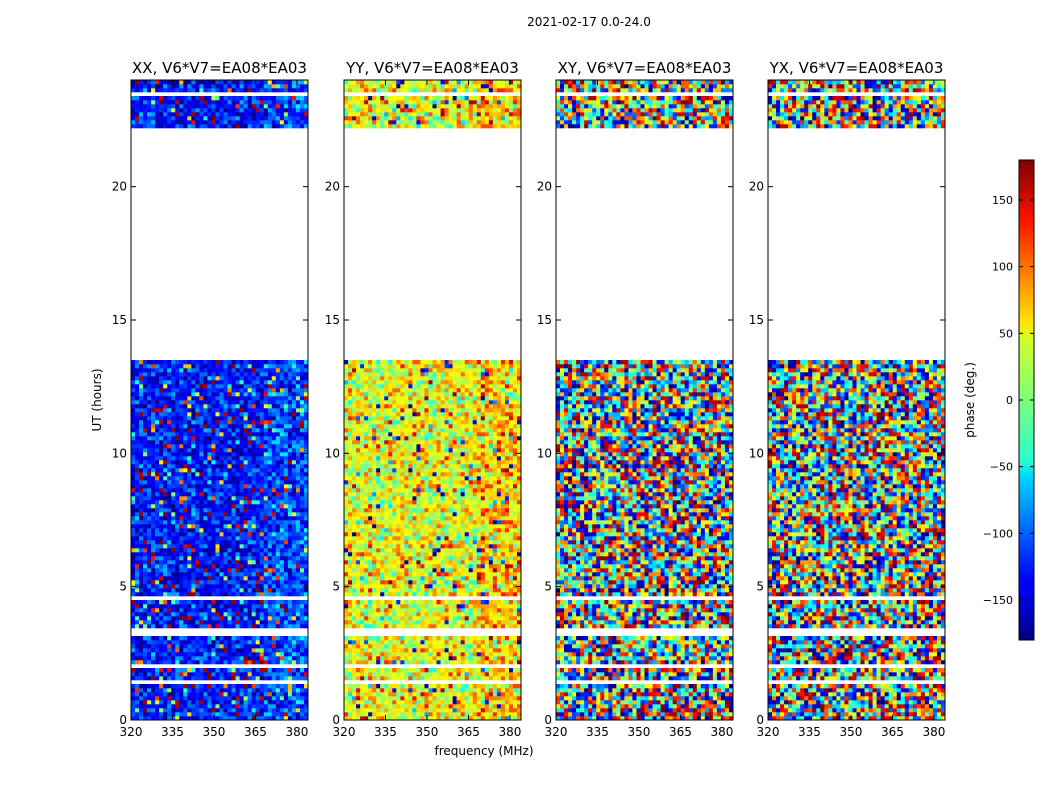 The height and width of the screenshot is (800, 1050). Describe the element at coordinates (119, 453) in the screenshot. I see `y-tick-label: 10` at that location.